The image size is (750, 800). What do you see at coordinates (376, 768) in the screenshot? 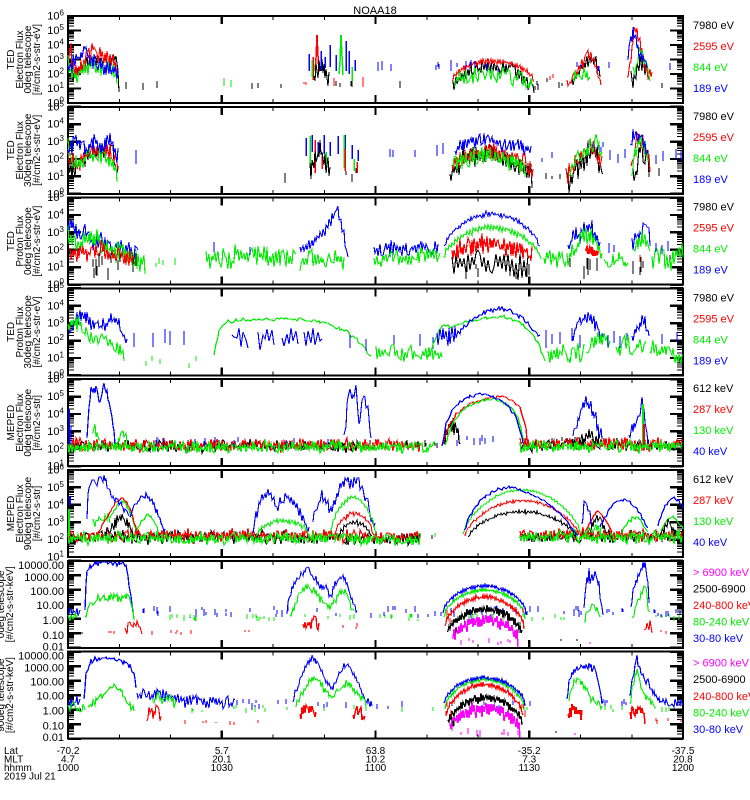
I see `svg-text: 1100` at bounding box center [376, 768].